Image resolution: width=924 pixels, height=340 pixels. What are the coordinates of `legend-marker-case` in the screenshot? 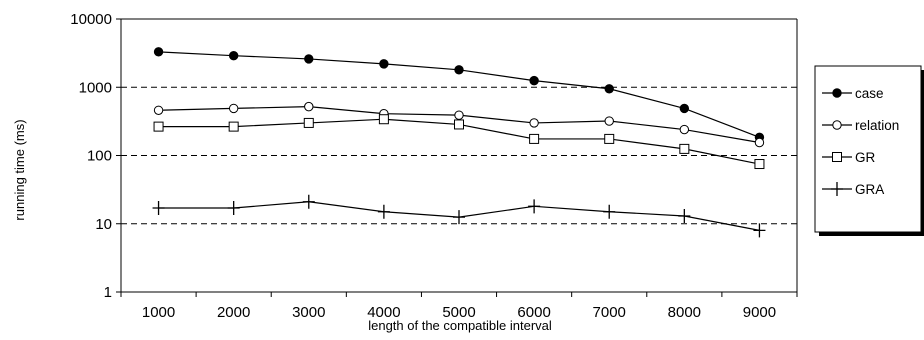 It's located at (837, 93).